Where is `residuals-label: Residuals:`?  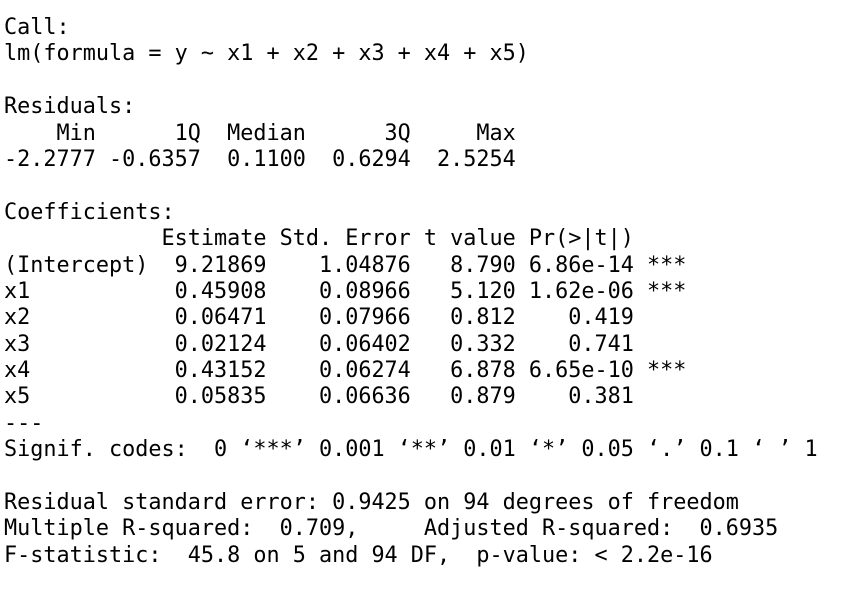 residuals-label: Residuals: is located at coordinates (70, 107).